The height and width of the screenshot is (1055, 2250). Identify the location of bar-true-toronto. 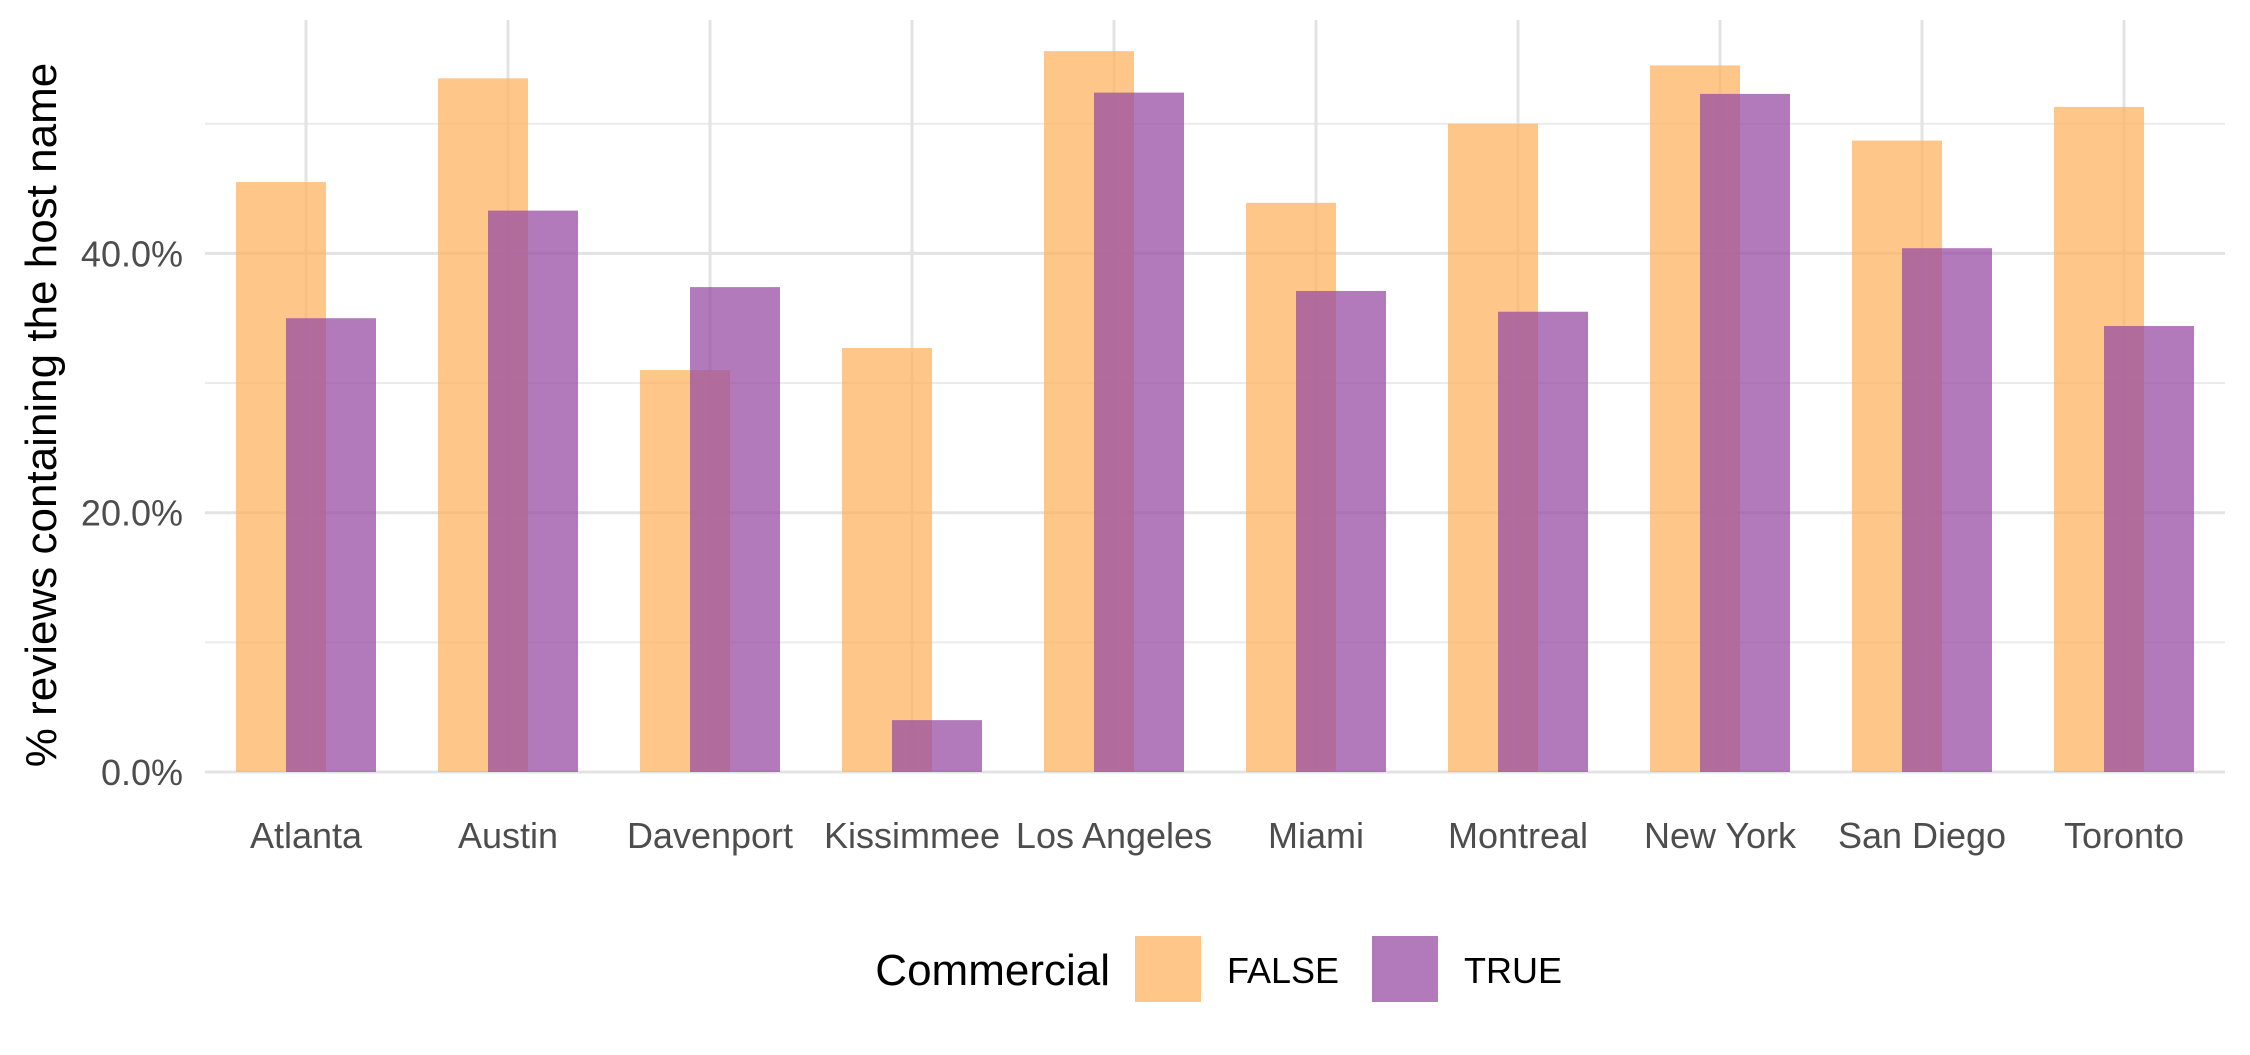
(2149, 548).